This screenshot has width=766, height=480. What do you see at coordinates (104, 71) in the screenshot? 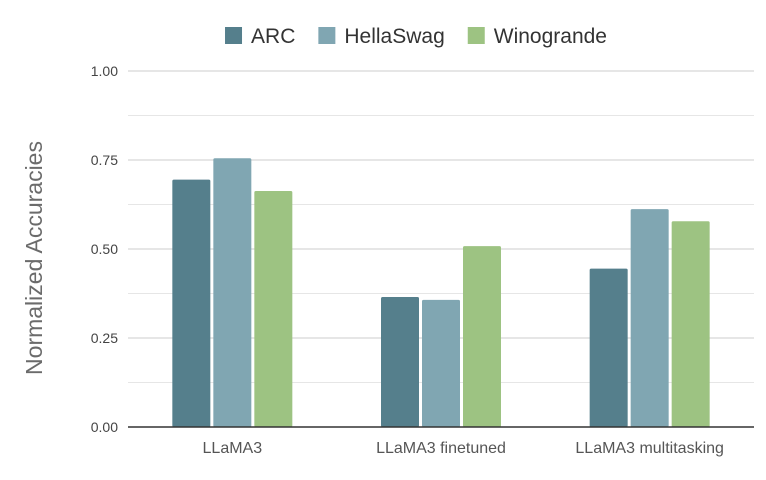
I see `y-tick-label: 1.00` at bounding box center [104, 71].